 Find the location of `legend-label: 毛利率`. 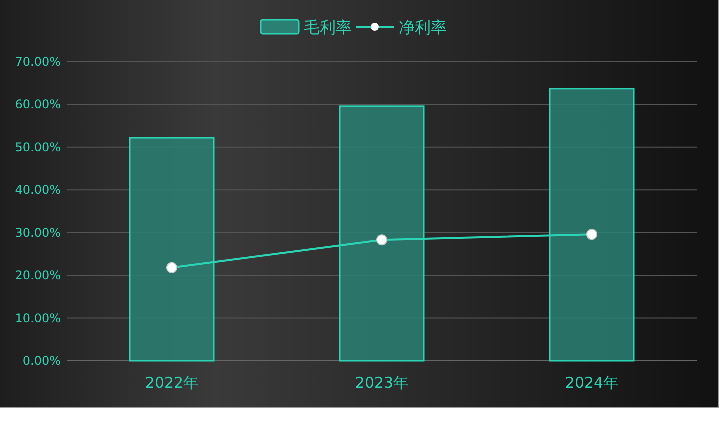

legend-label: 毛利率 is located at coordinates (328, 27).